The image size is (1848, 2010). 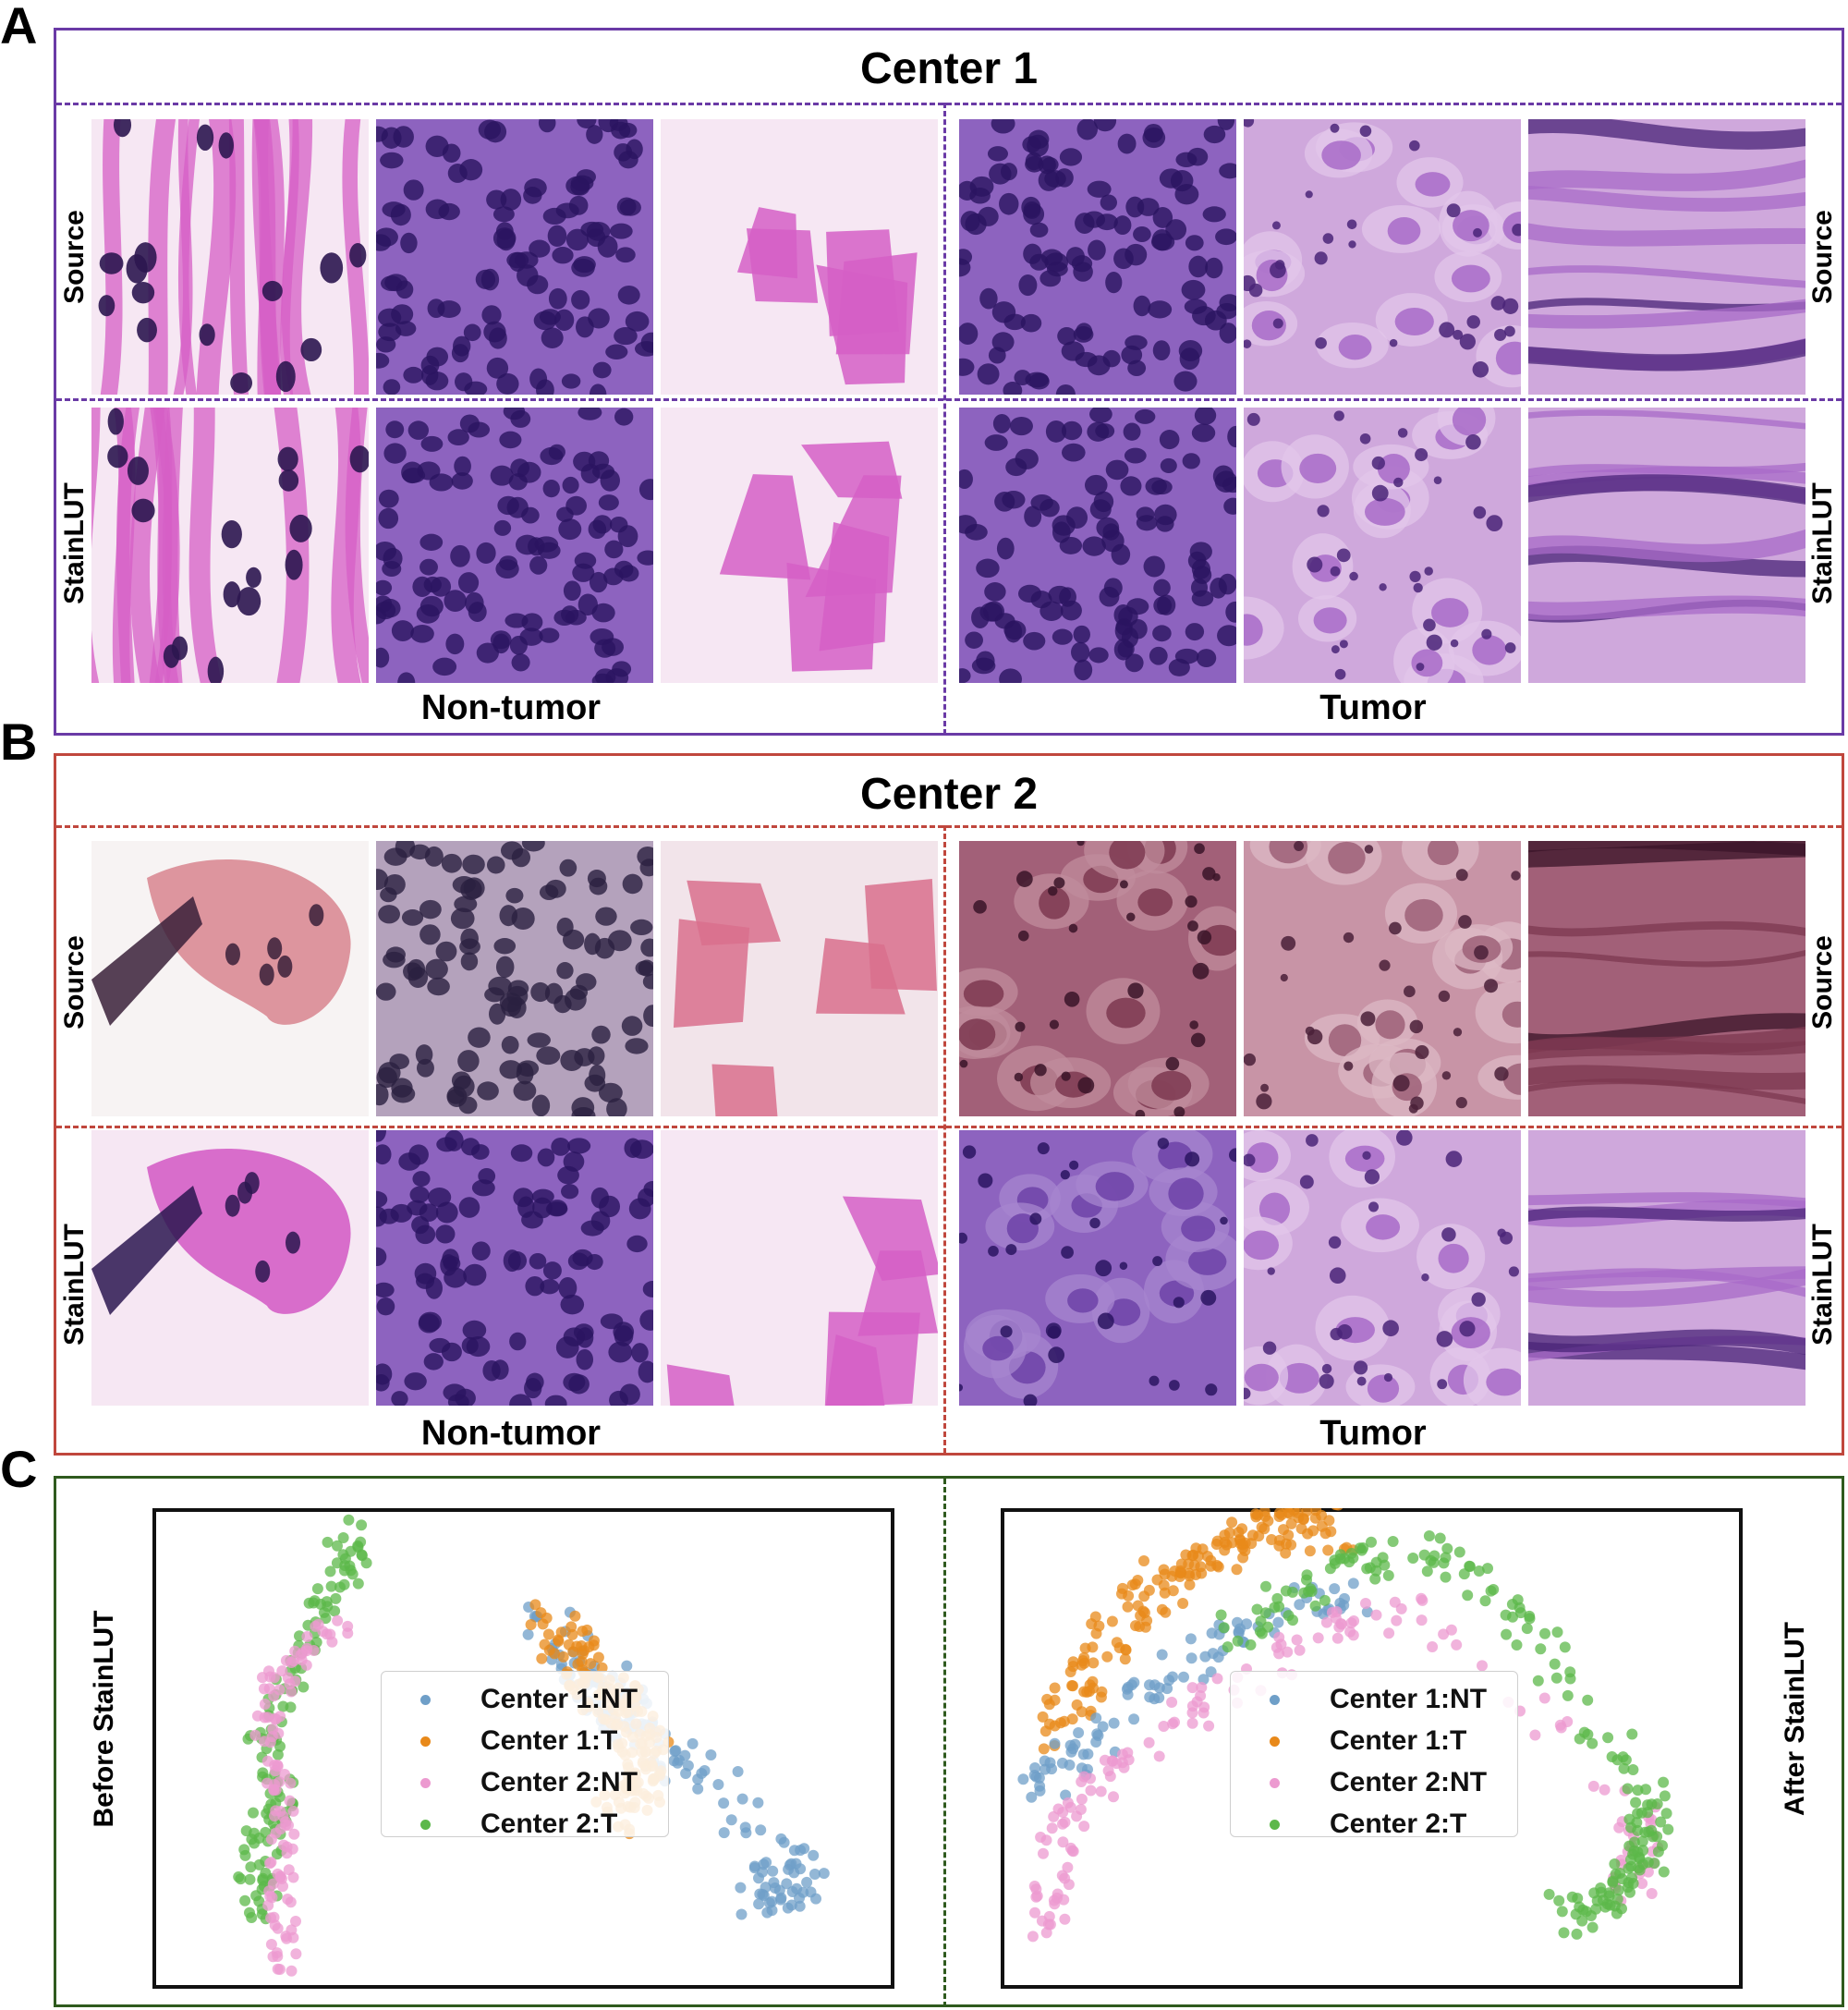 I want to click on legend-item: Center 2:T, so click(x=1348, y=1824).